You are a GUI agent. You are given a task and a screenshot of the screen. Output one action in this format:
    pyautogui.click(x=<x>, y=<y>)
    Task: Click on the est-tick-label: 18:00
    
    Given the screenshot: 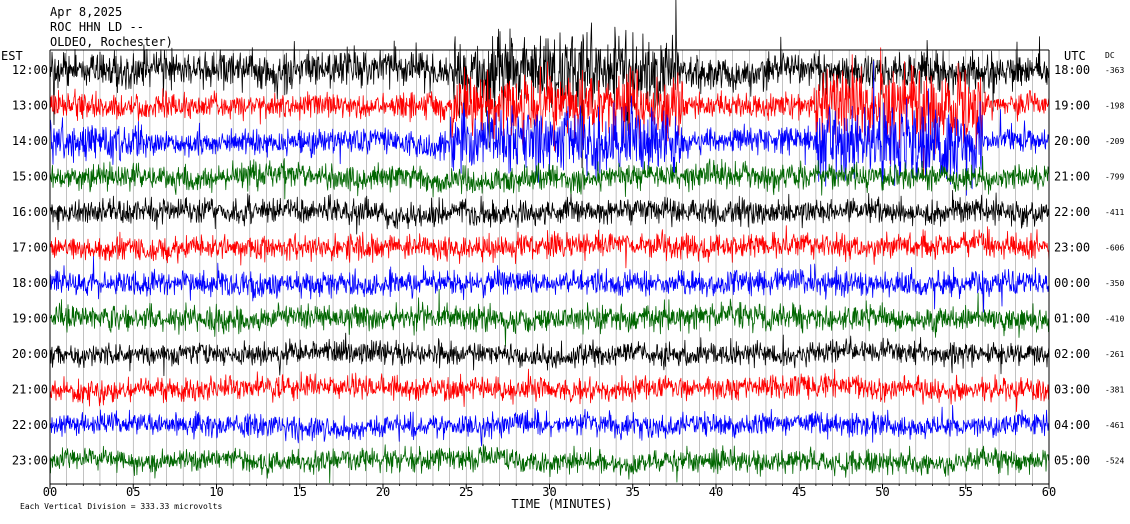 What is the action you would take?
    pyautogui.click(x=30, y=283)
    